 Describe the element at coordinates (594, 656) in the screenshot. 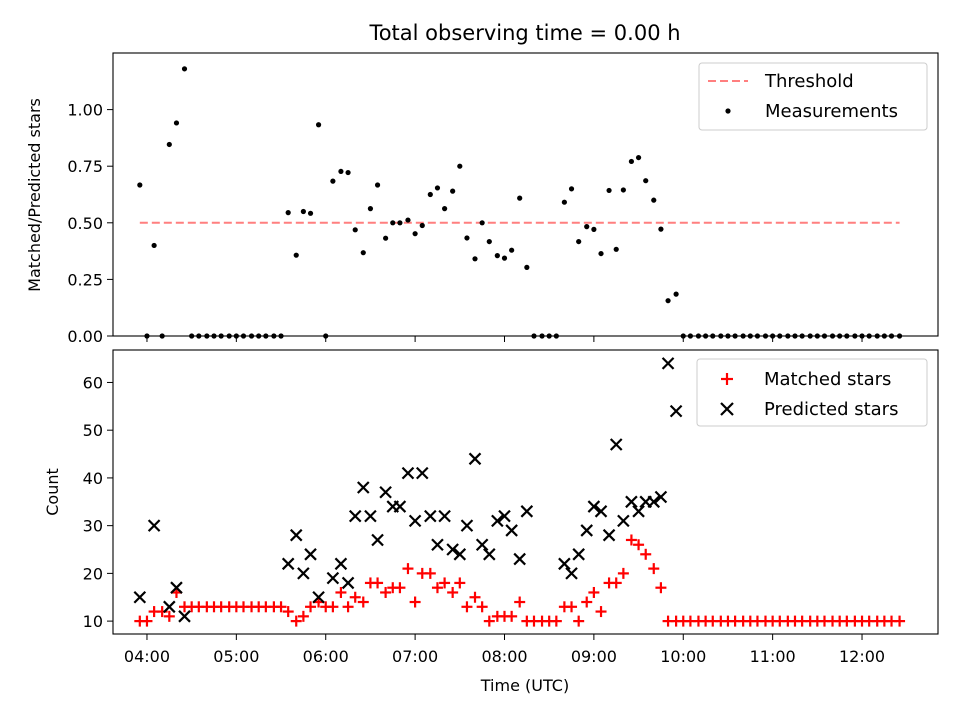

I see `bottom-x-tick-label: 09:00` at that location.